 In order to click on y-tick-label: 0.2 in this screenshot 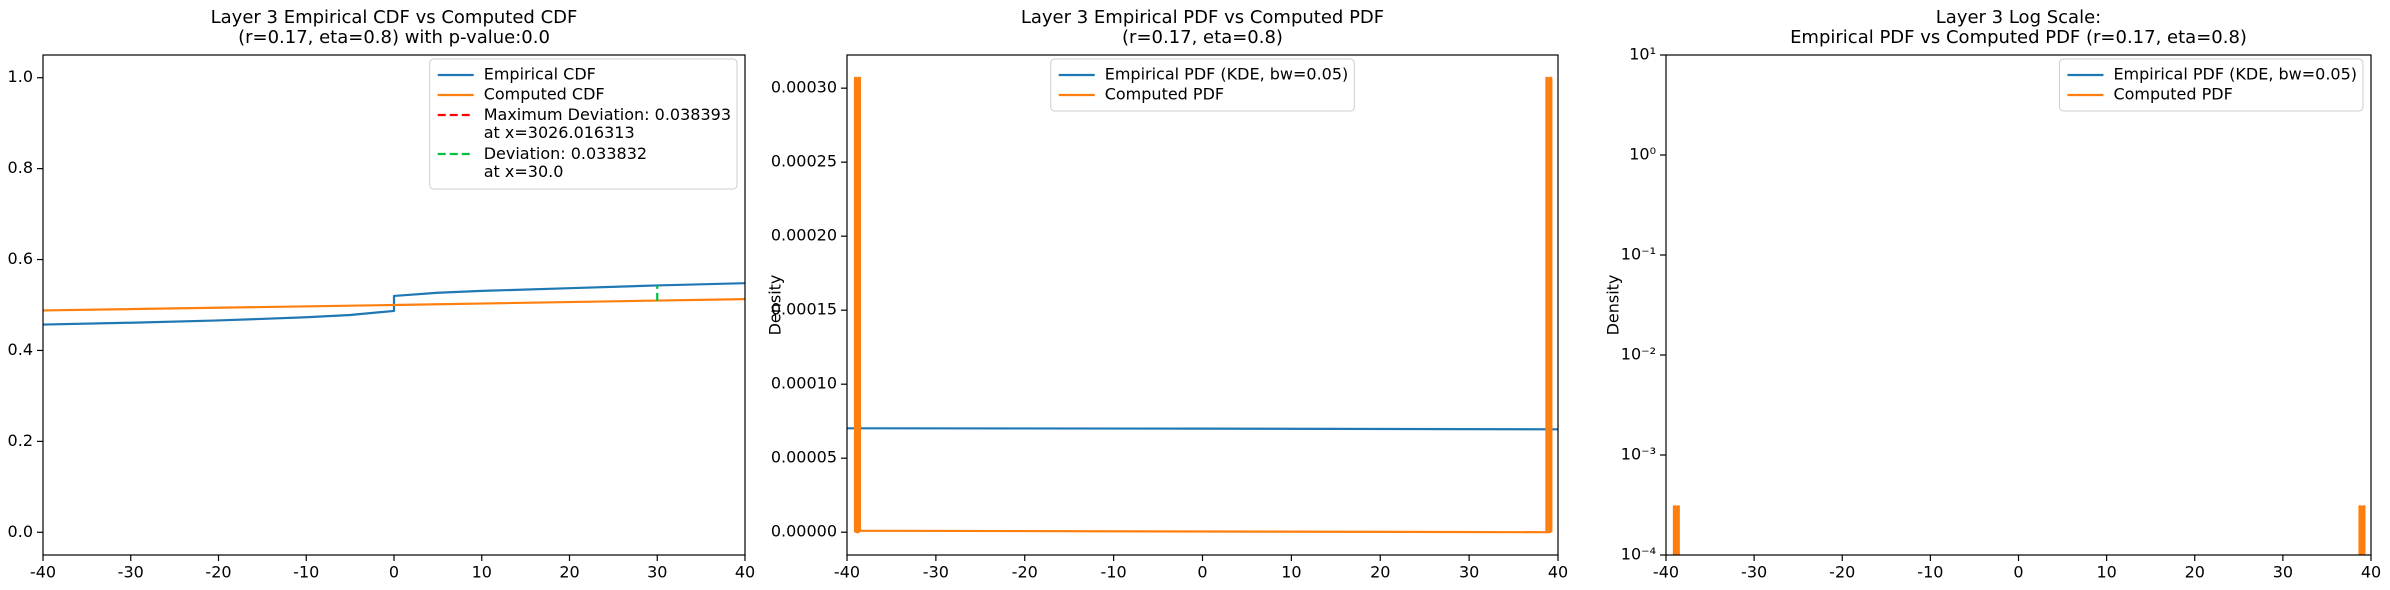, I will do `click(20, 440)`.